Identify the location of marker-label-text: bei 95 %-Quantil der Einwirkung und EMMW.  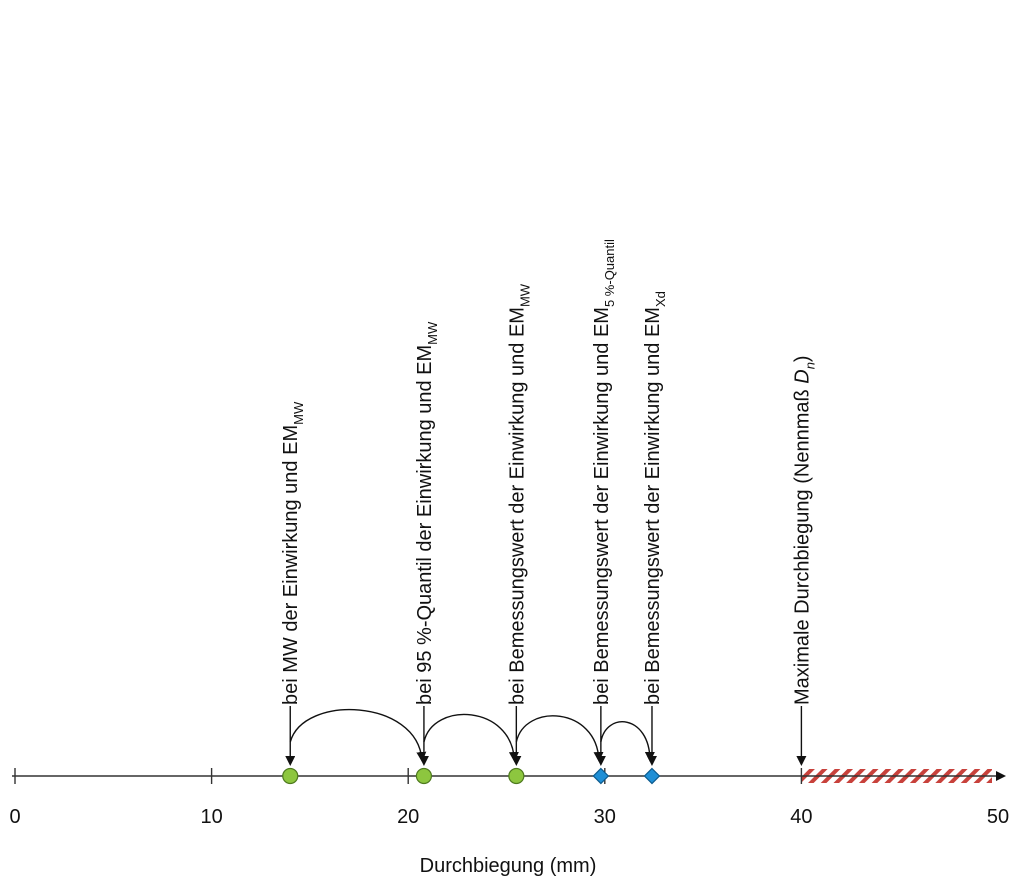
(427, 513).